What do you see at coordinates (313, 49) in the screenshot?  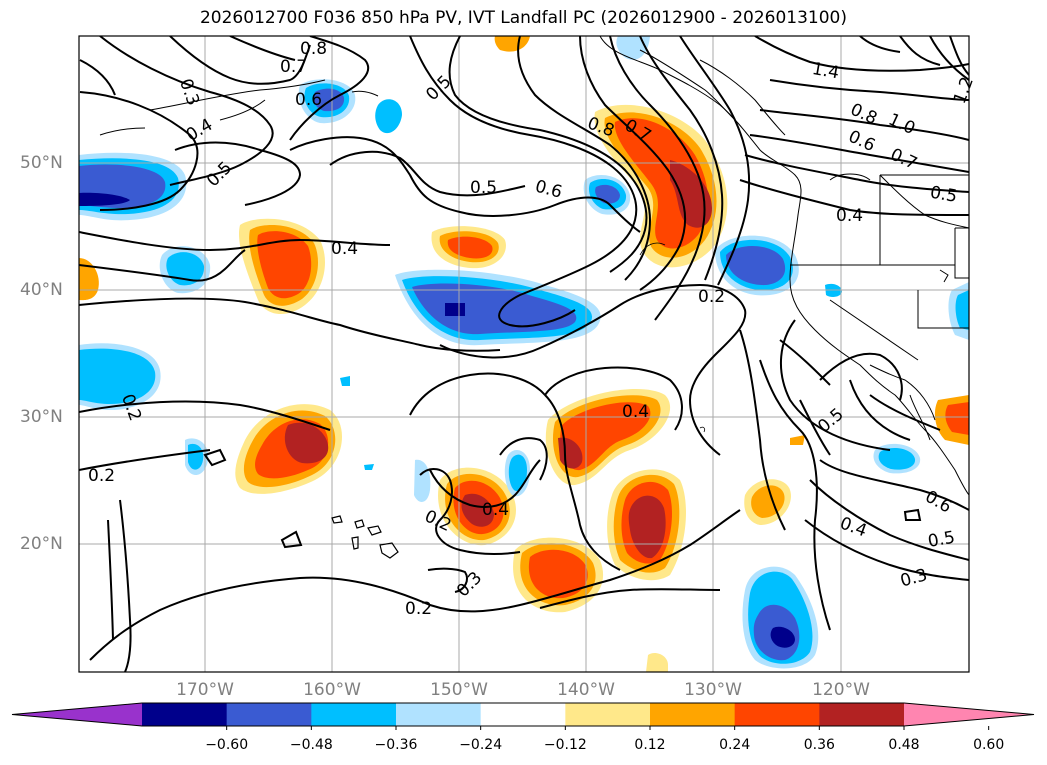 I see `contour-label: 0.8` at bounding box center [313, 49].